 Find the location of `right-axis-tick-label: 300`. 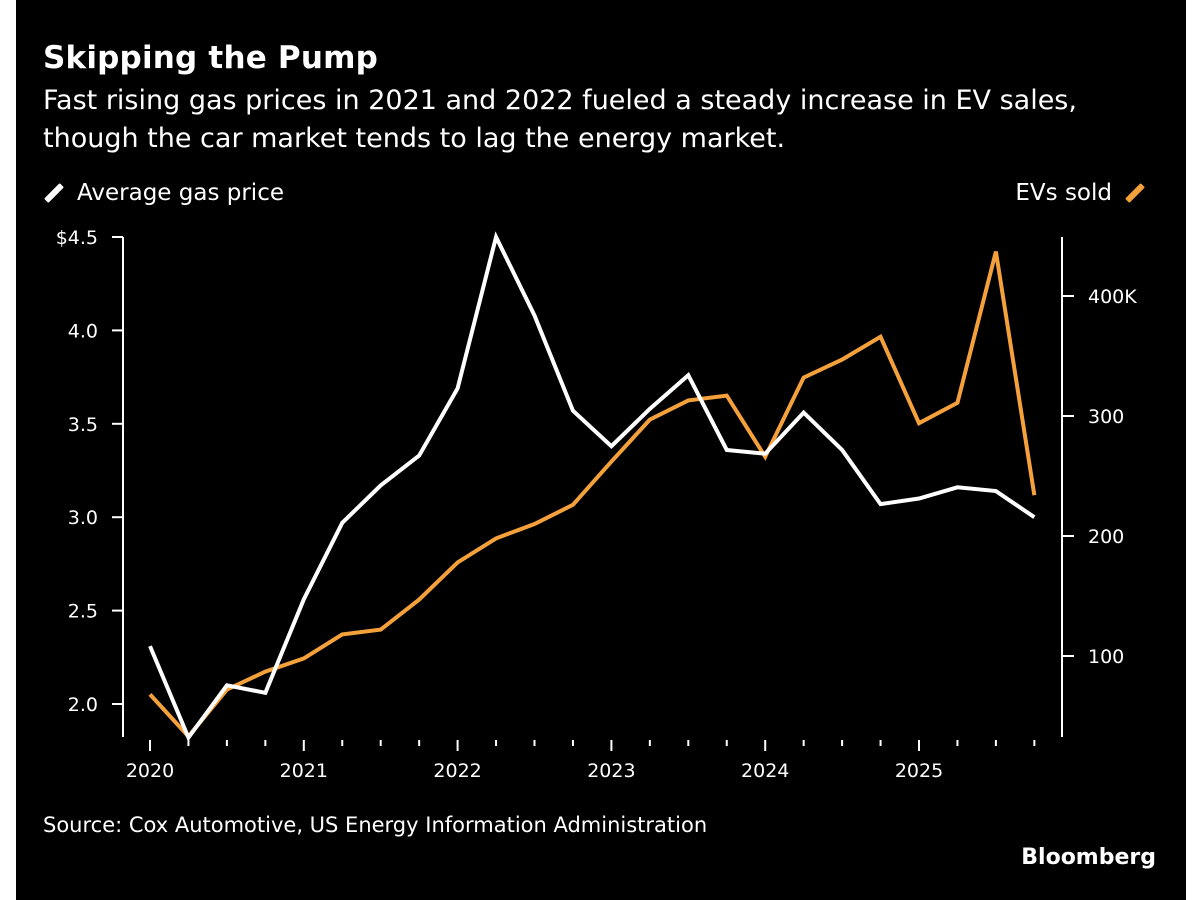

right-axis-tick-label: 300 is located at coordinates (1106, 417).